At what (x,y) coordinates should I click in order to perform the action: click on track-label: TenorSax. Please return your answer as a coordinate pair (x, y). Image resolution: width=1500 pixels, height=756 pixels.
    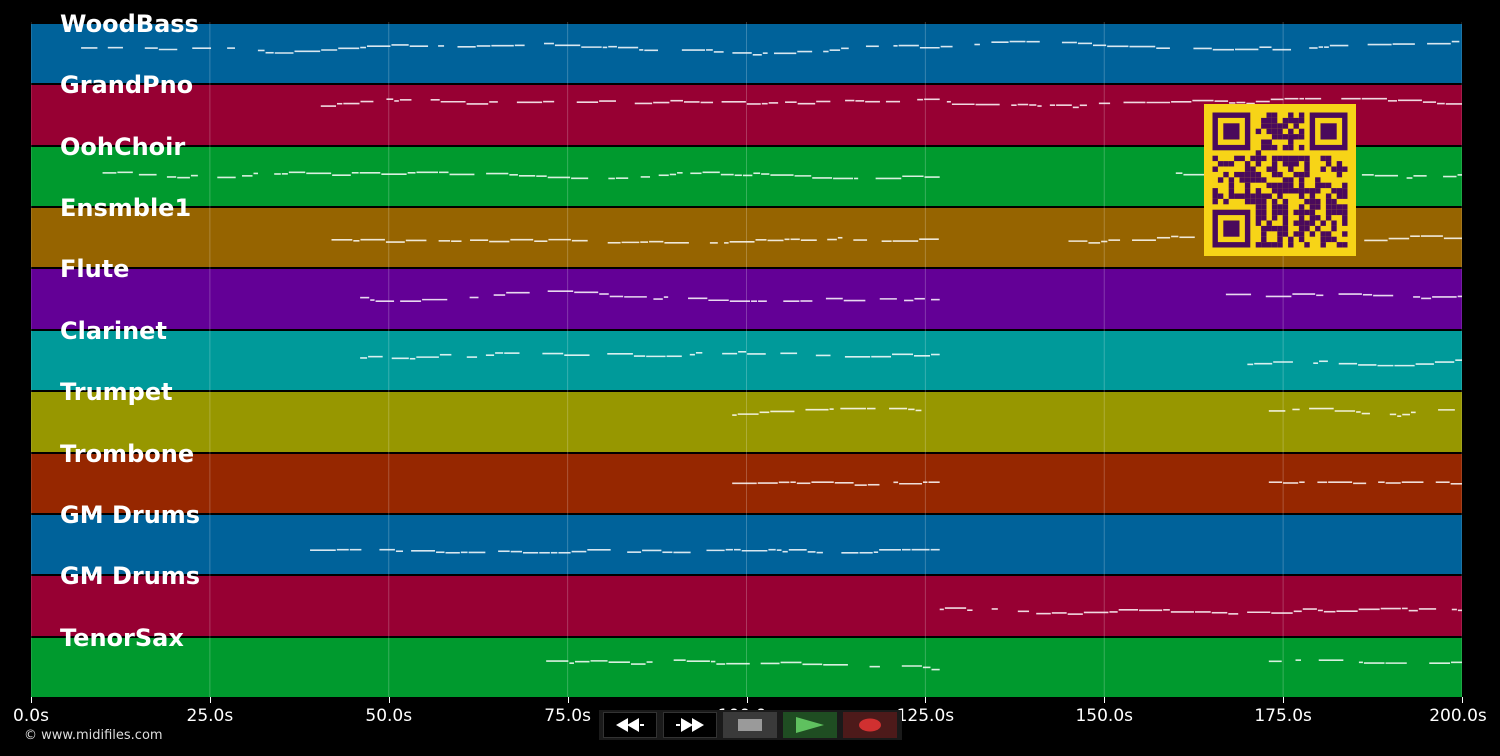
    Looking at the image, I should click on (122, 637).